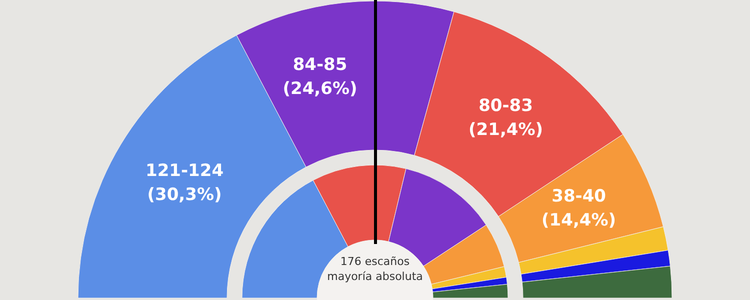 The image size is (750, 300). What do you see at coordinates (579, 208) in the screenshot?
I see `data-label: 38-40 (14,4%)` at bounding box center [579, 208].